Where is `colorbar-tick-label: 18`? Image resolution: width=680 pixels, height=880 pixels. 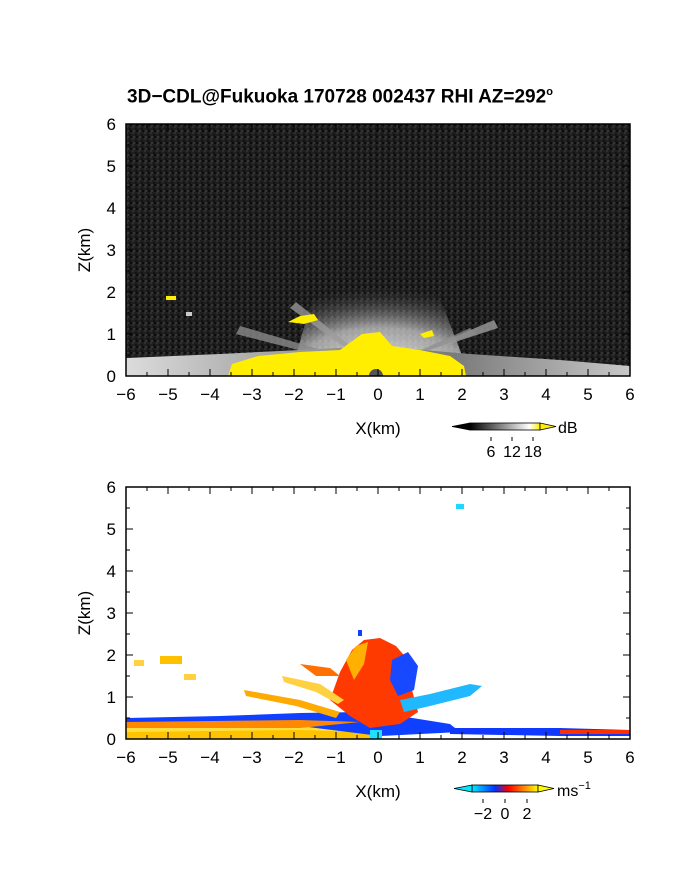
colorbar-tick-label: 18 is located at coordinates (533, 452).